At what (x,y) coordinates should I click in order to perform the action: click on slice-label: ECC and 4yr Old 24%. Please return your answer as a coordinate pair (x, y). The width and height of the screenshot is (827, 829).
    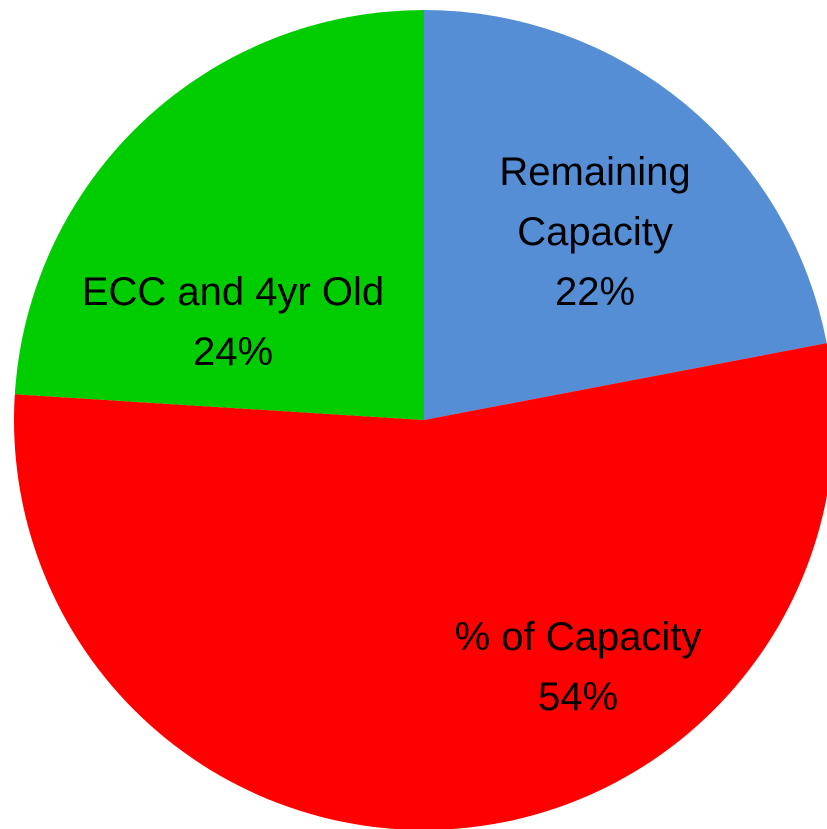
    Looking at the image, I should click on (233, 322).